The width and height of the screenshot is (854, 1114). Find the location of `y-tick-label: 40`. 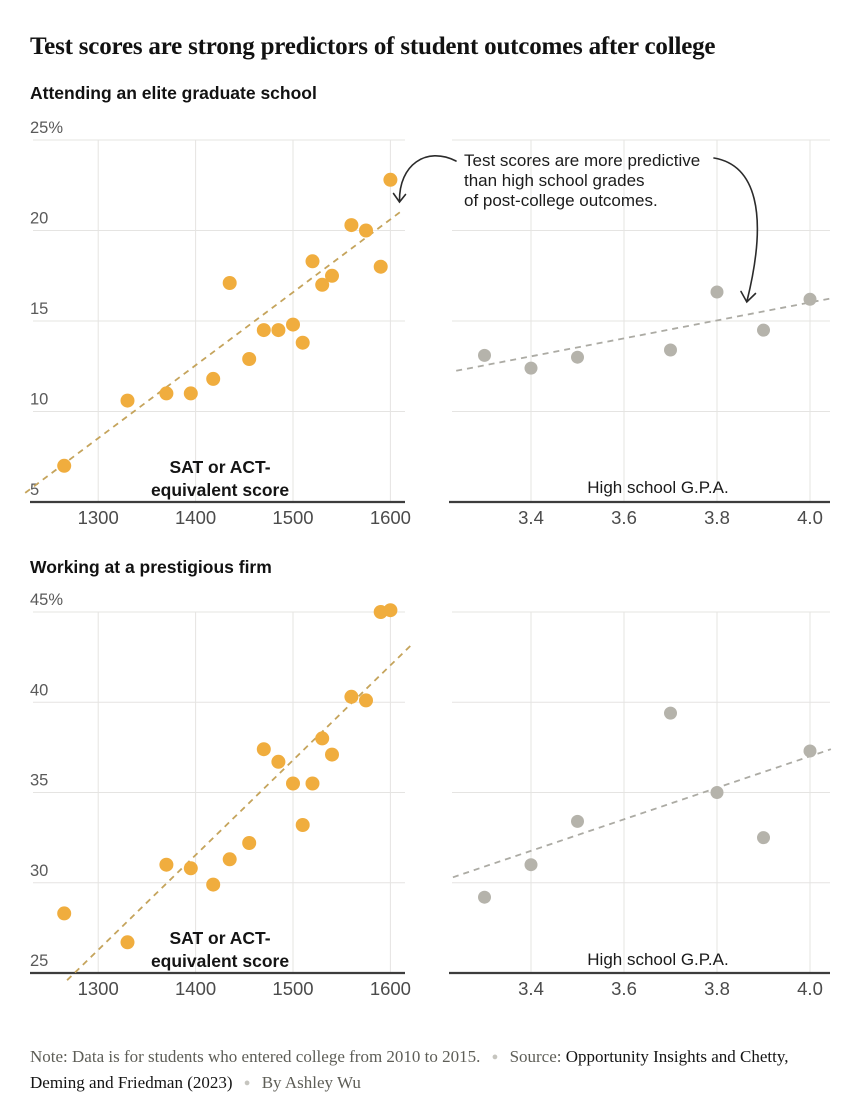

y-tick-label: 40 is located at coordinates (39, 690).